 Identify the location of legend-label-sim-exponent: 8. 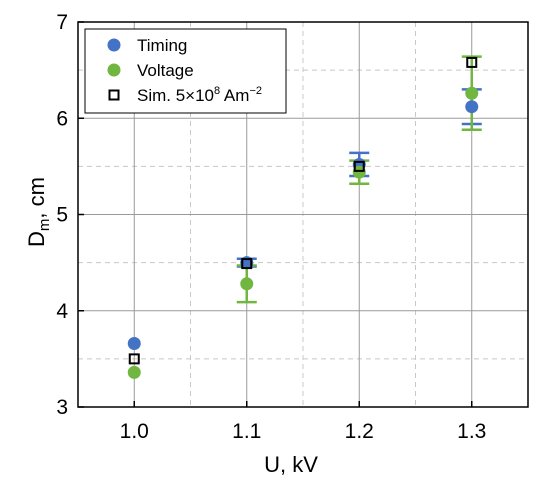
(217, 91).